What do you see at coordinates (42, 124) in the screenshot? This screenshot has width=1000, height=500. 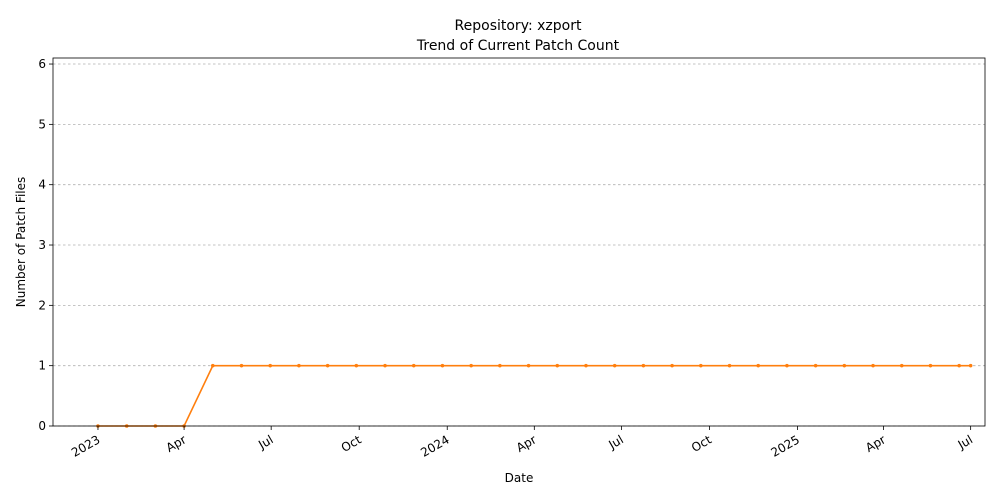 I see `y-tick-label: 5` at bounding box center [42, 124].